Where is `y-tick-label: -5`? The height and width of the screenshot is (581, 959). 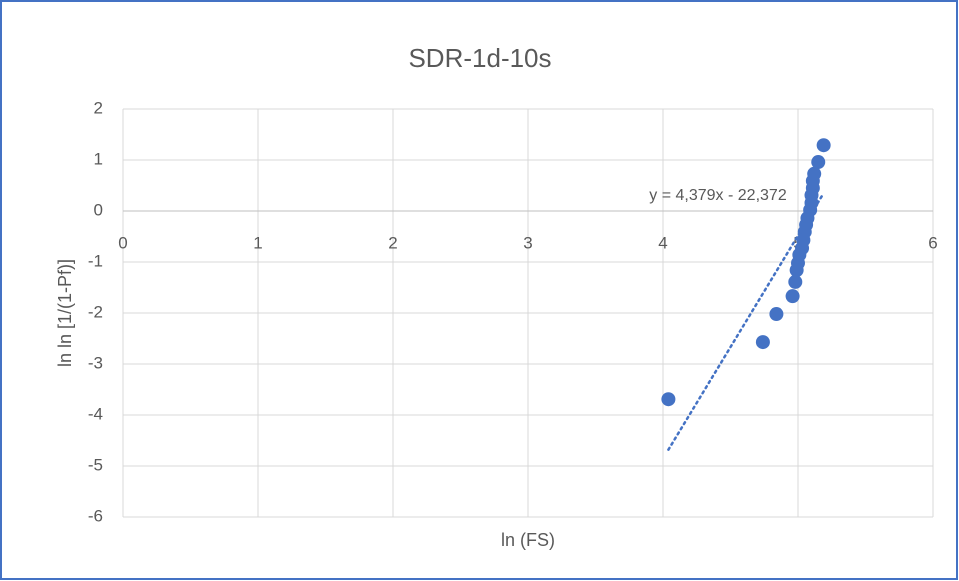 y-tick-label: -5 is located at coordinates (95, 464).